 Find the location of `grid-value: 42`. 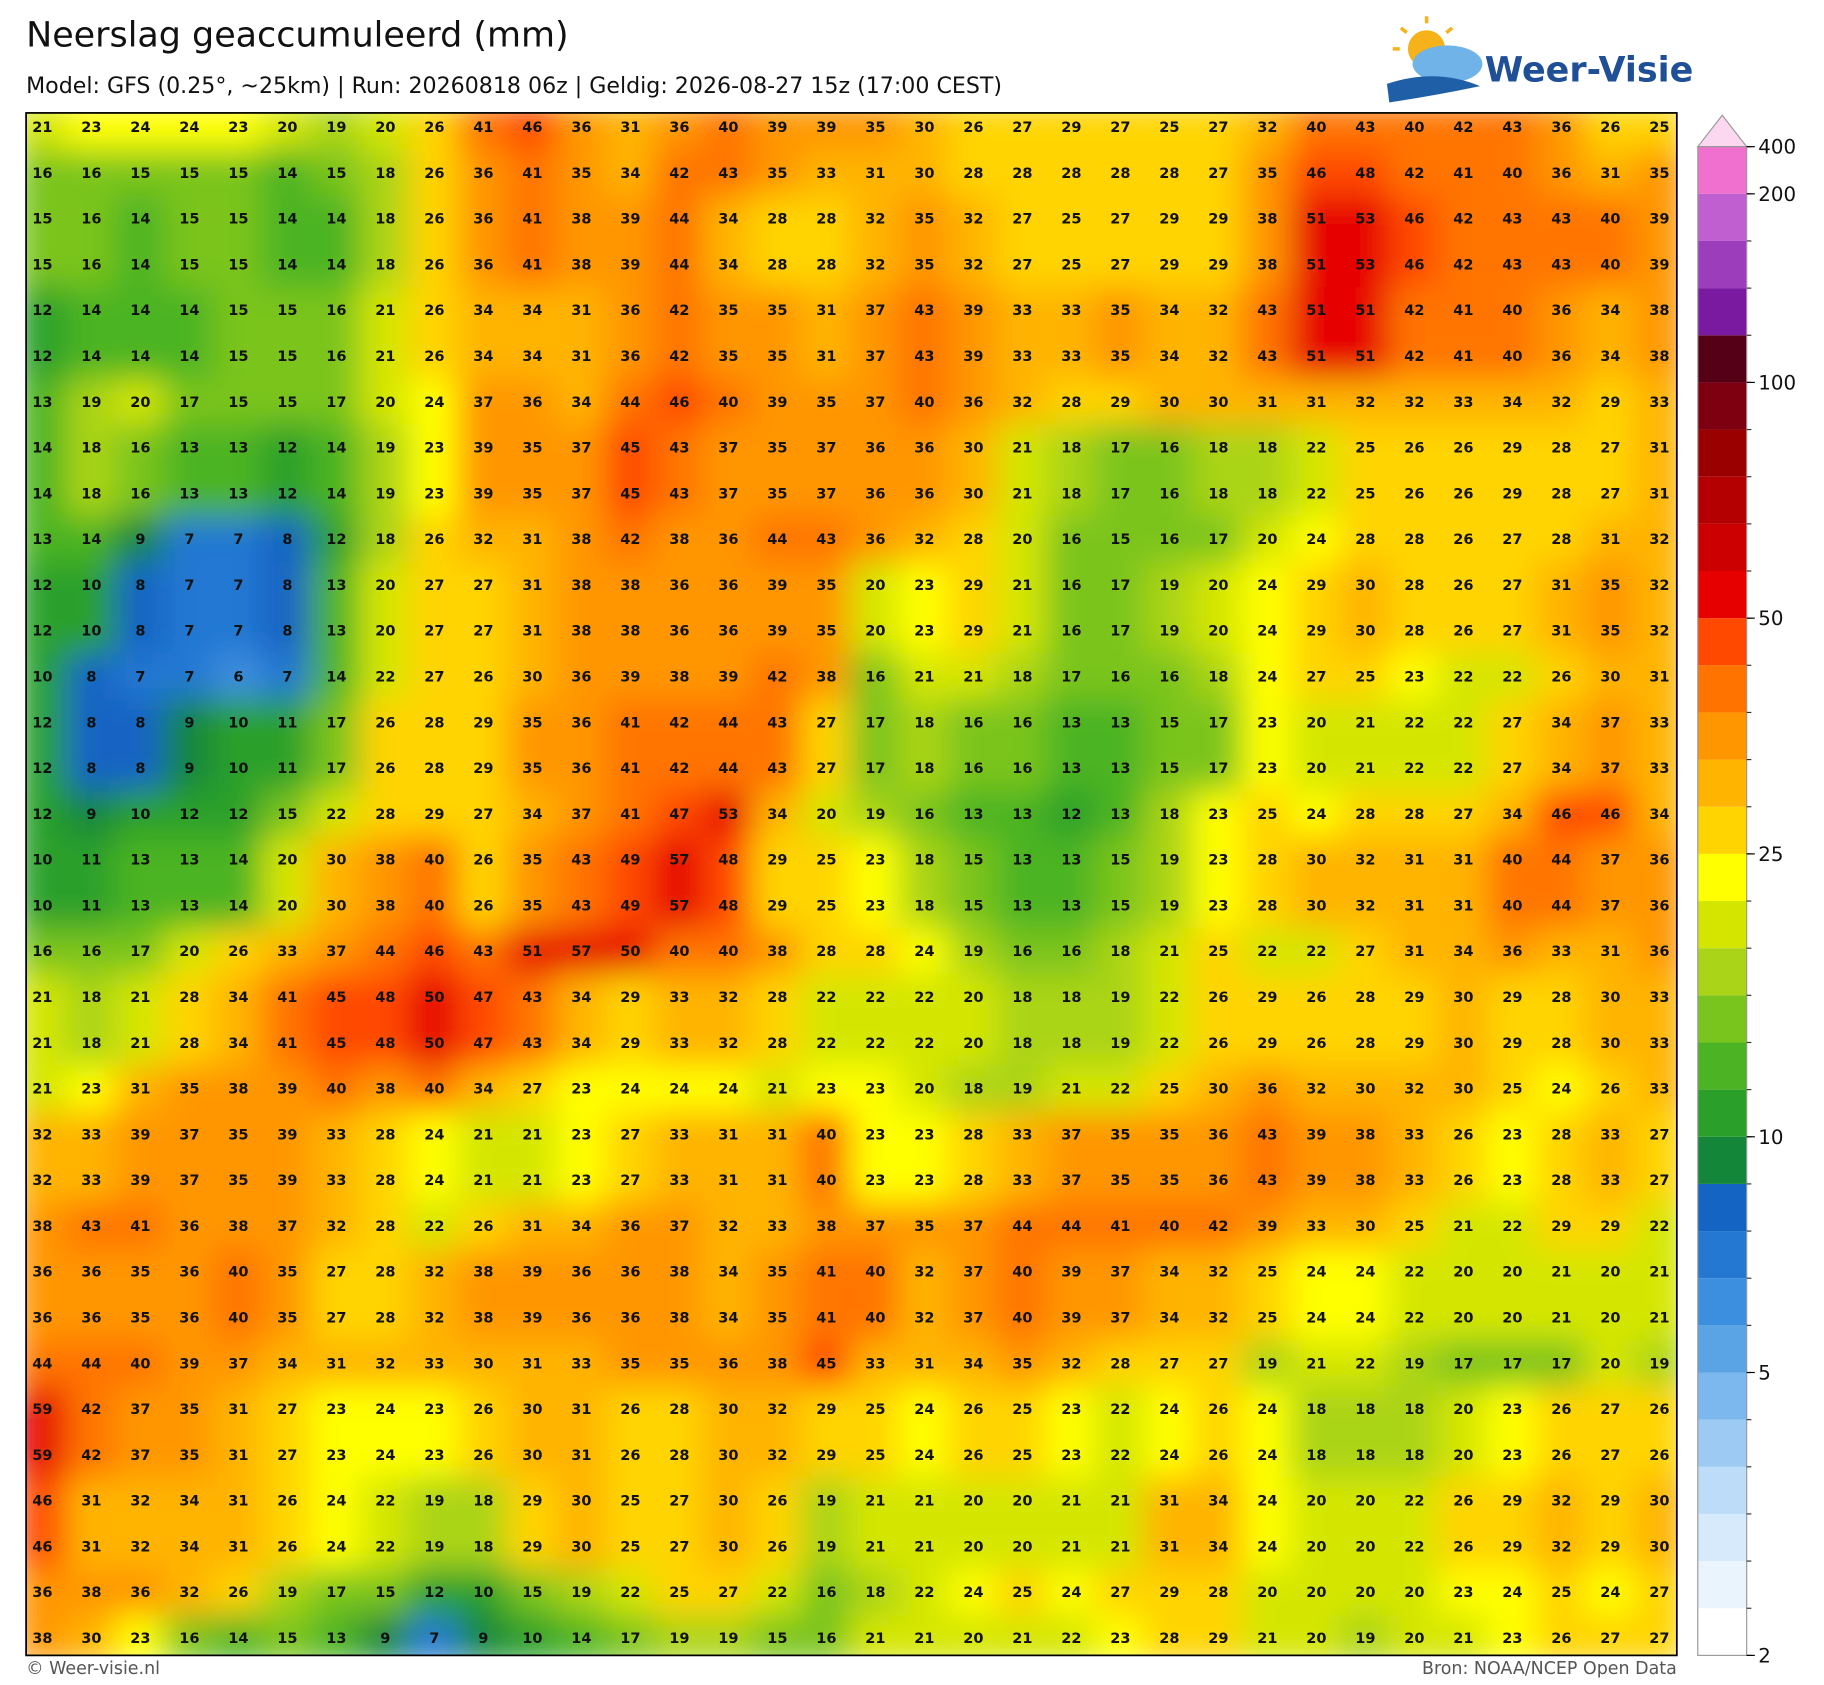

grid-value: 42 is located at coordinates (1414, 310).